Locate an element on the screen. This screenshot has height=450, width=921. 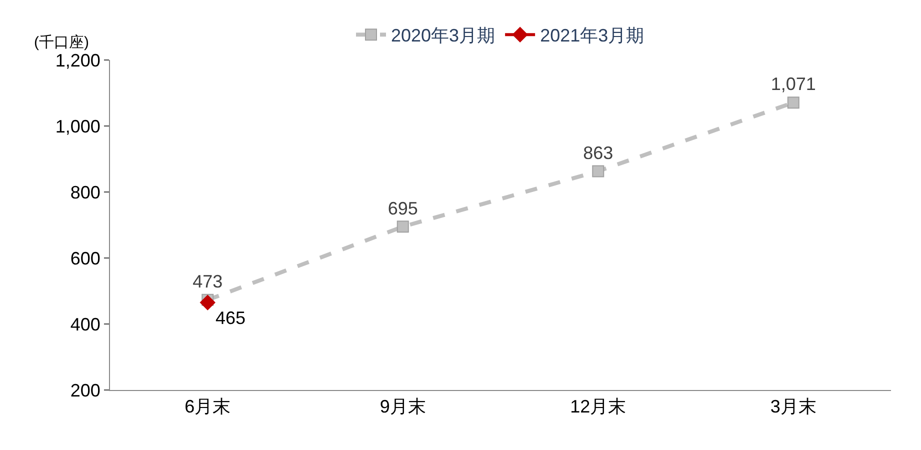
x-tick-label: 3月末 is located at coordinates (793, 406).